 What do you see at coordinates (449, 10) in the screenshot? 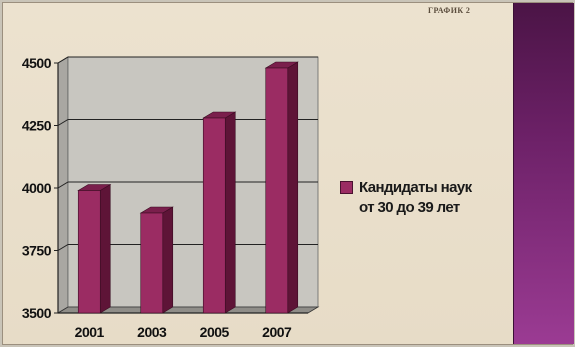
I see `chart-title: ГРАФИК 2` at bounding box center [449, 10].